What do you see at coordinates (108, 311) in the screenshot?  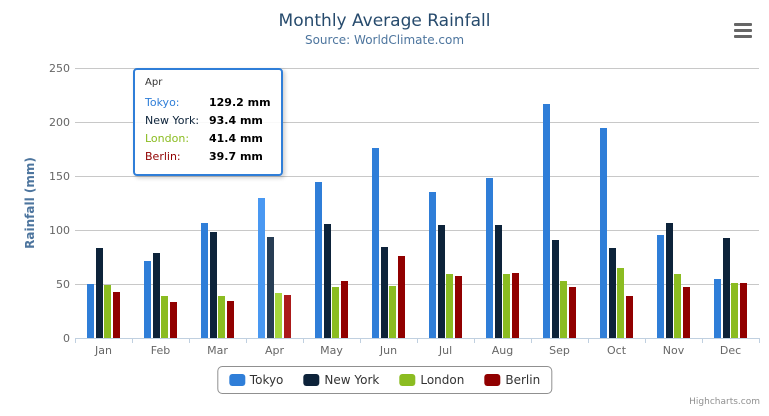 I see `bar-london-jan` at bounding box center [108, 311].